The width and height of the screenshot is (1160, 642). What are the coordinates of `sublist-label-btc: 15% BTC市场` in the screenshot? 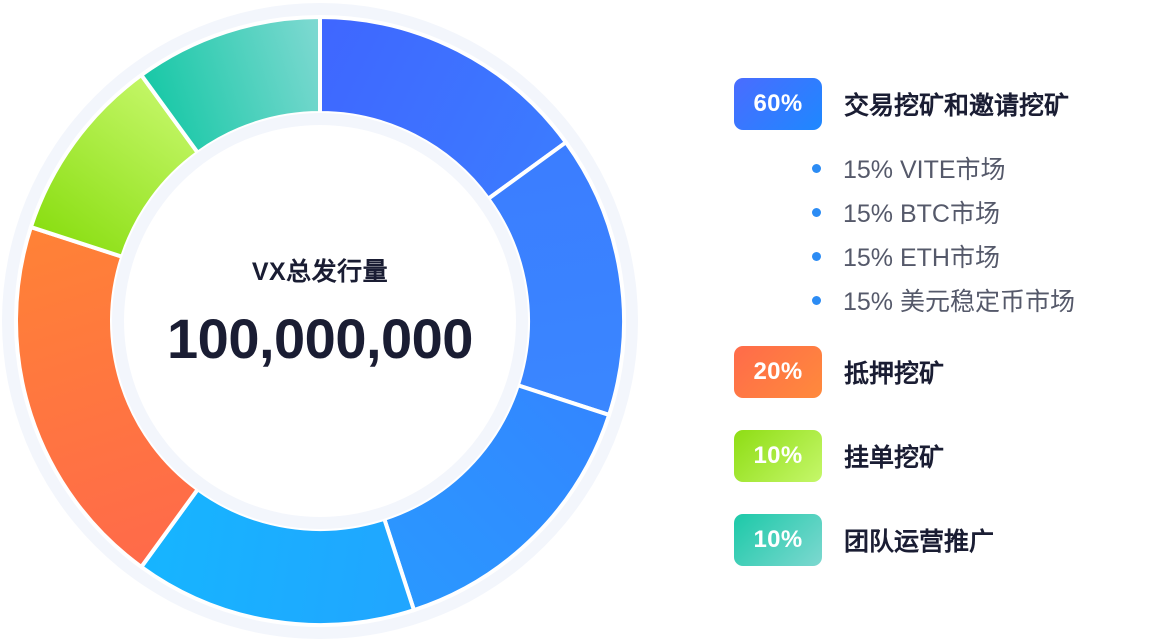 It's located at (921, 212).